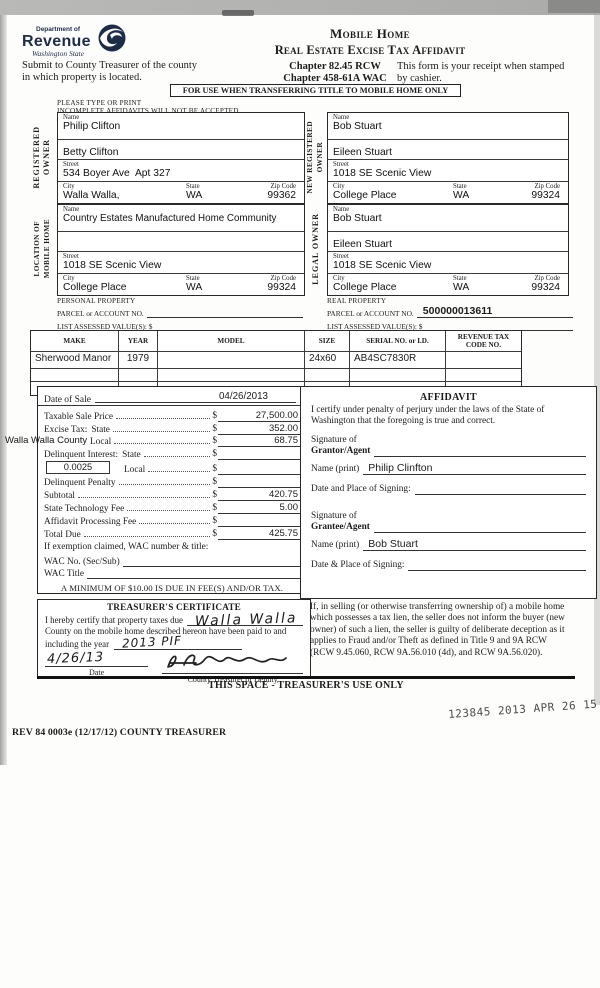 The image size is (600, 988). Describe the element at coordinates (3, 390) in the screenshot. I see `scan-edge-left` at that location.